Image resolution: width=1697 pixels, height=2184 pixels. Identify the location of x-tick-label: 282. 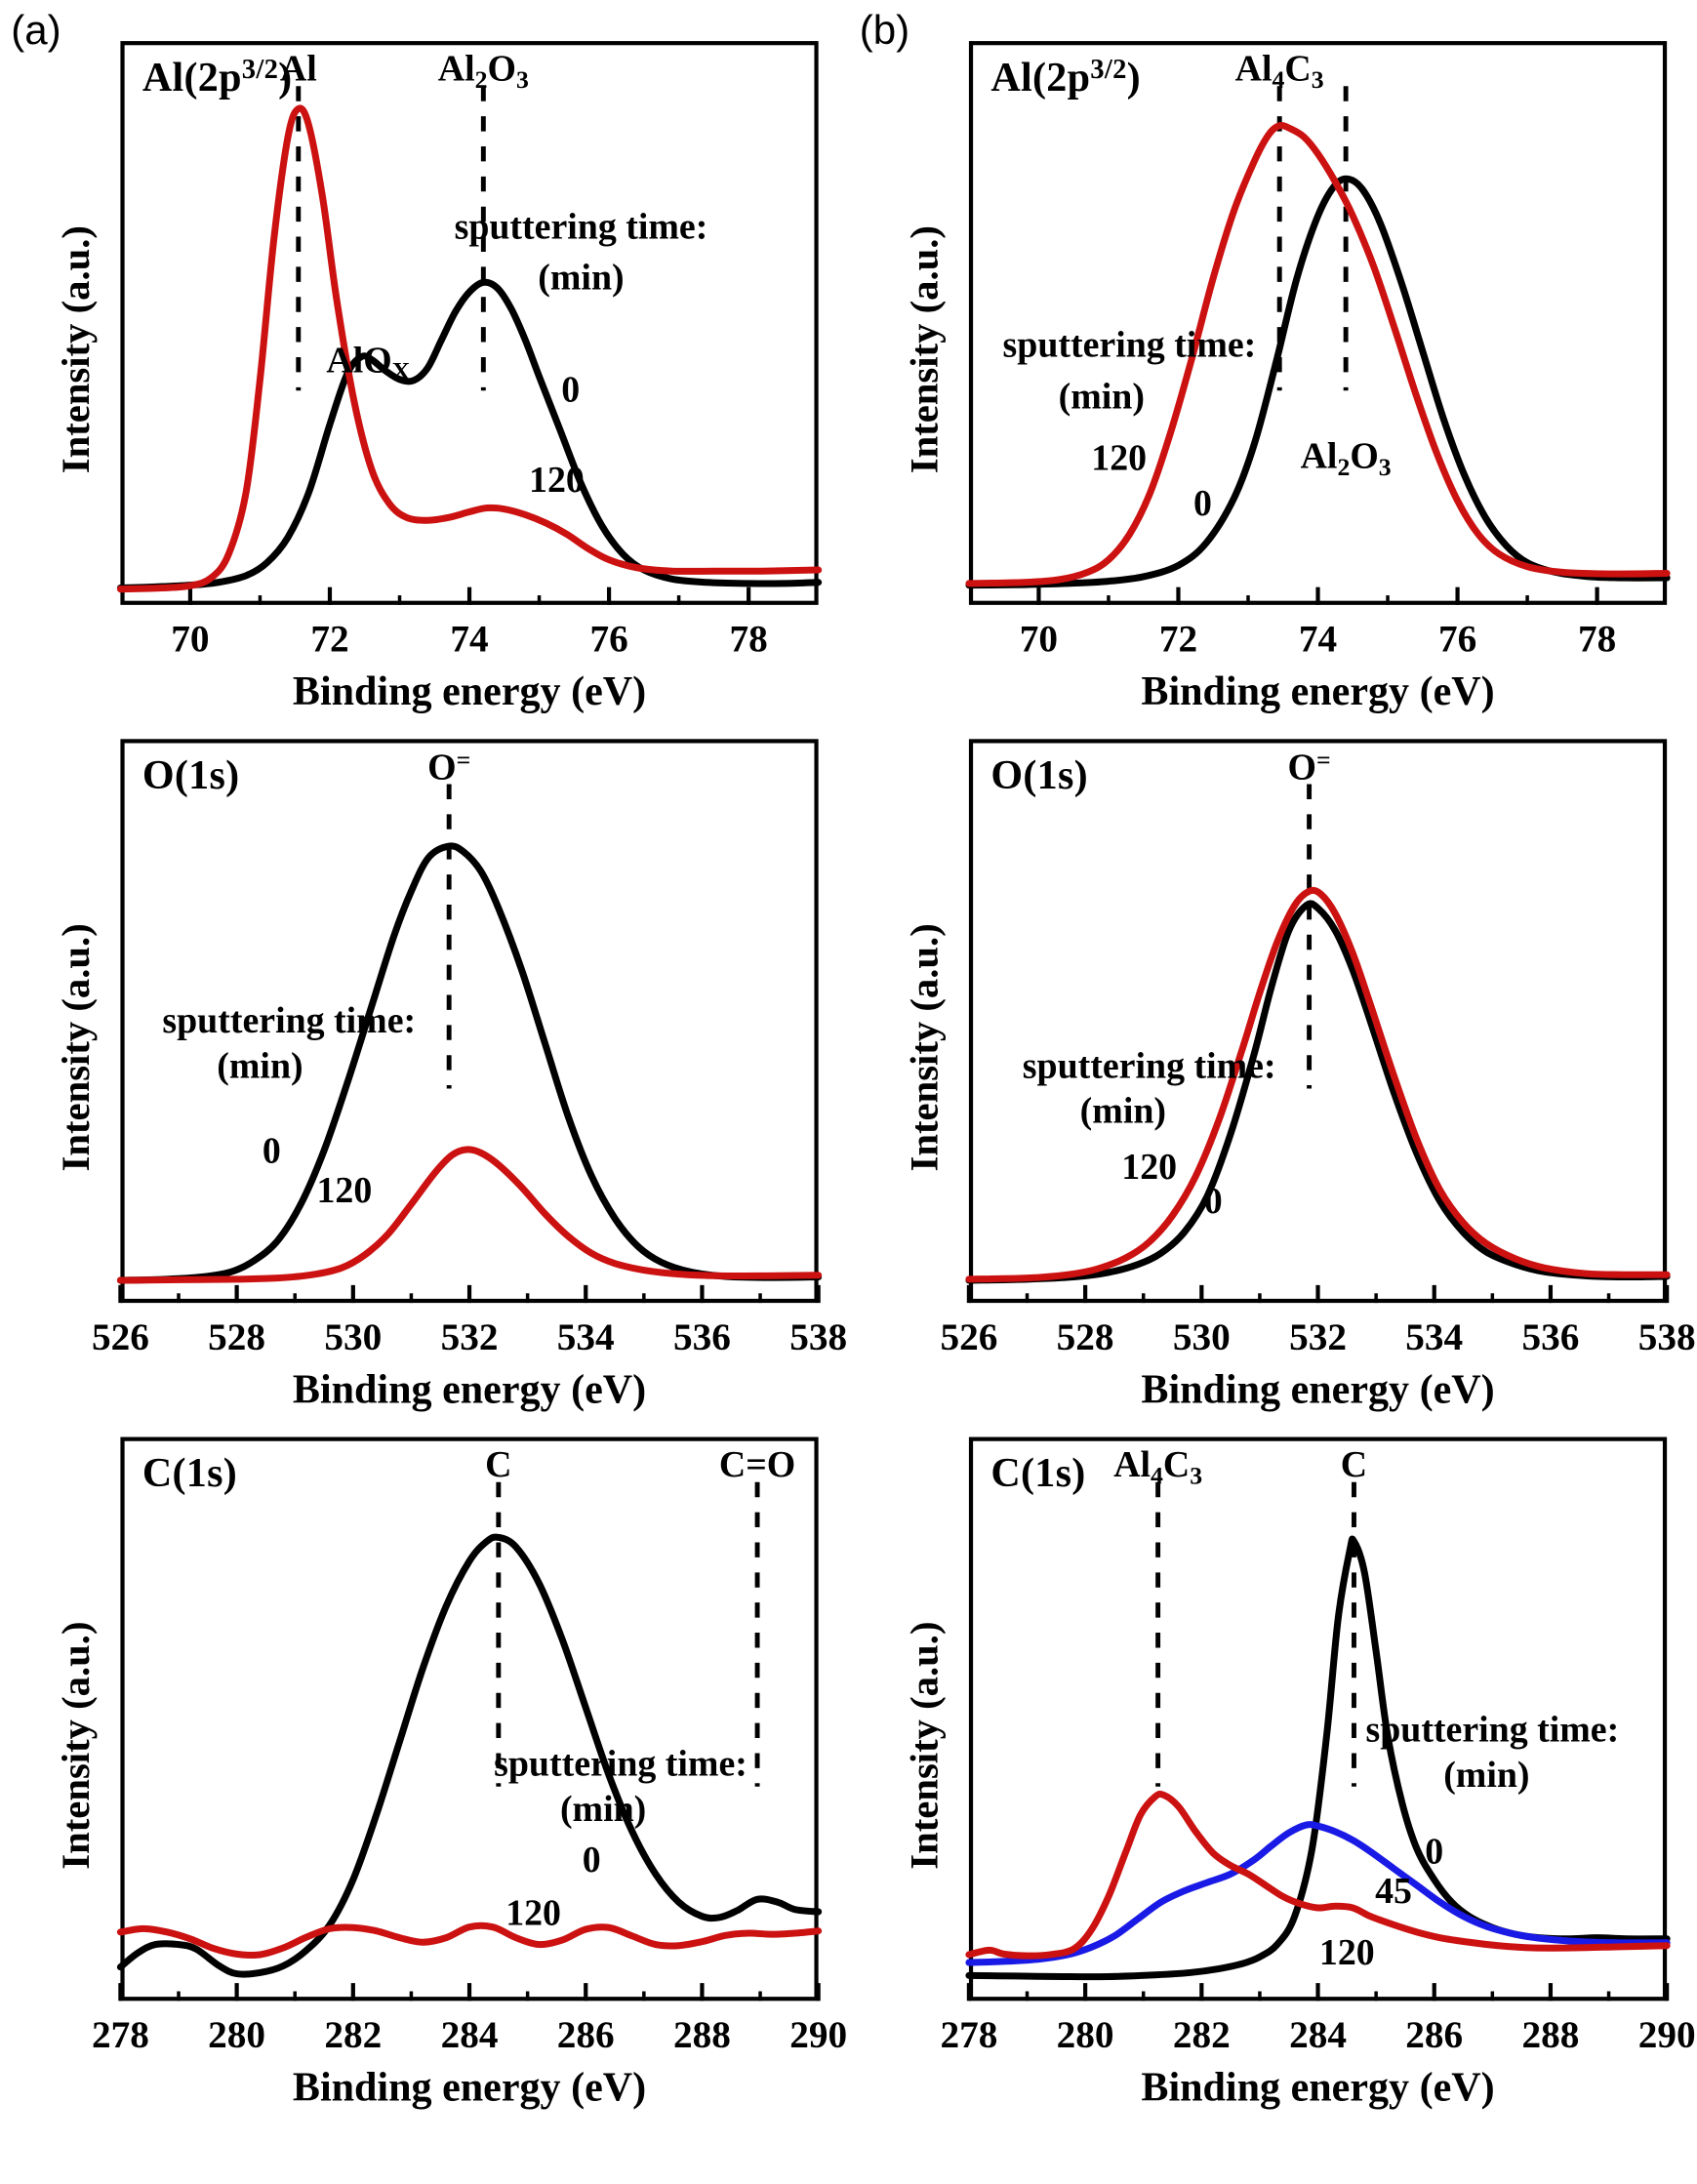
(353, 2035).